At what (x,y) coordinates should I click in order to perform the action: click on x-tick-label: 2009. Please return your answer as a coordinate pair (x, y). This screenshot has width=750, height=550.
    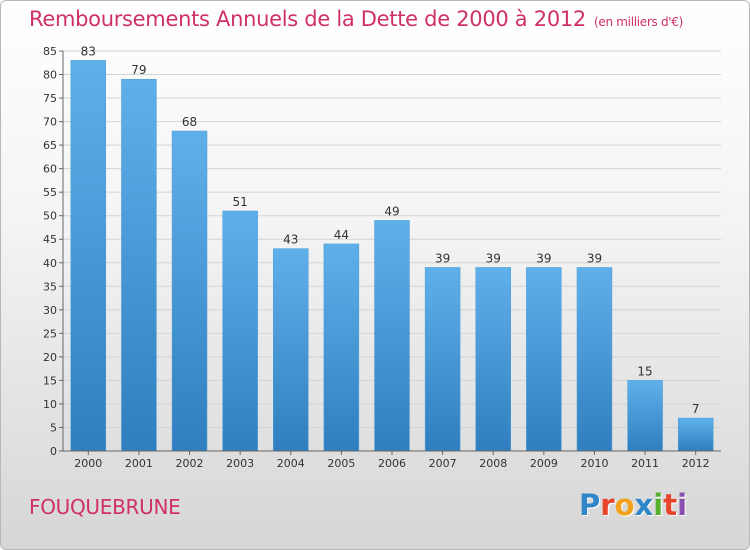
    Looking at the image, I should click on (544, 463).